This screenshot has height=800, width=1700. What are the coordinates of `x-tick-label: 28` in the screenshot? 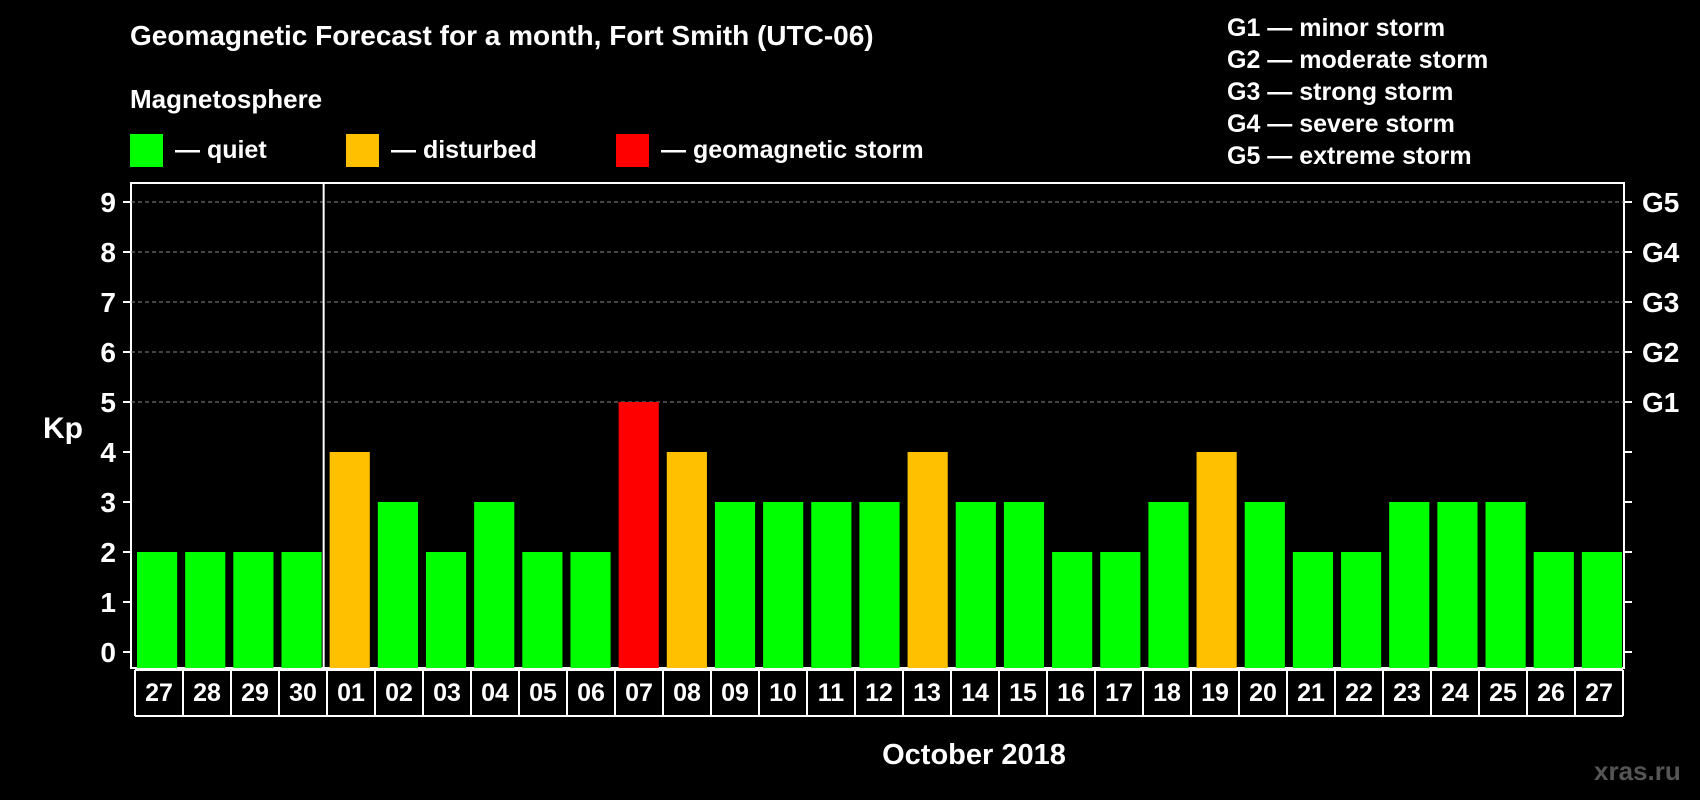 It's located at (207, 693).